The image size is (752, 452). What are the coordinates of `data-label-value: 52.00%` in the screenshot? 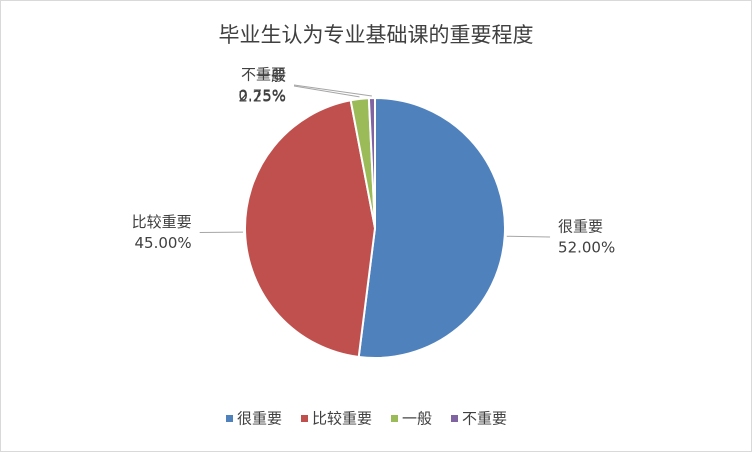 It's located at (586, 247).